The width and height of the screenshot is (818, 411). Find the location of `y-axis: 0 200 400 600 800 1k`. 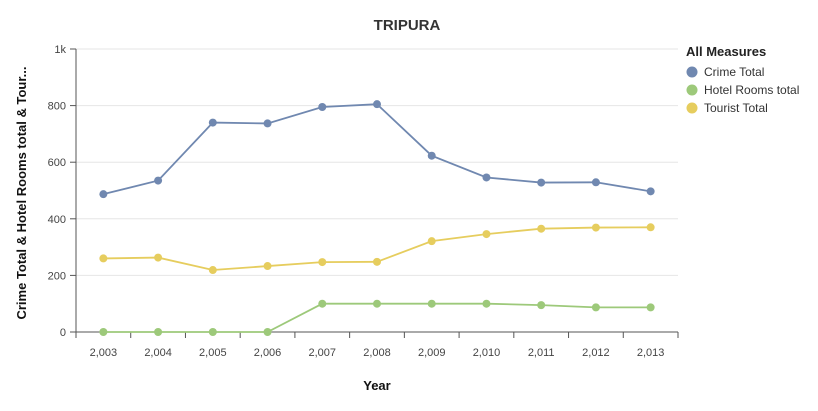

y-axis: 0 200 400 600 800 1k is located at coordinates (62, 191).